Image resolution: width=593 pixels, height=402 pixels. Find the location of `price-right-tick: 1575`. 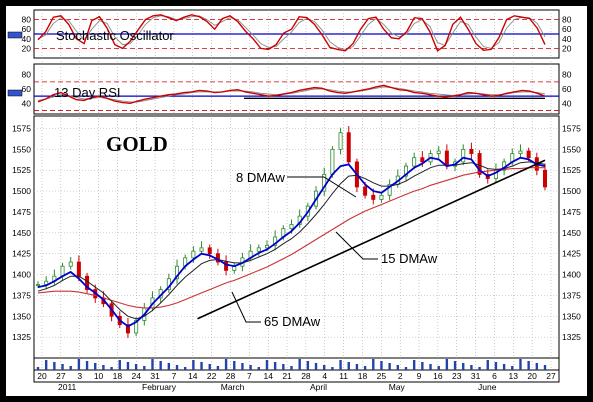

price-right-tick: 1575 is located at coordinates (571, 129).